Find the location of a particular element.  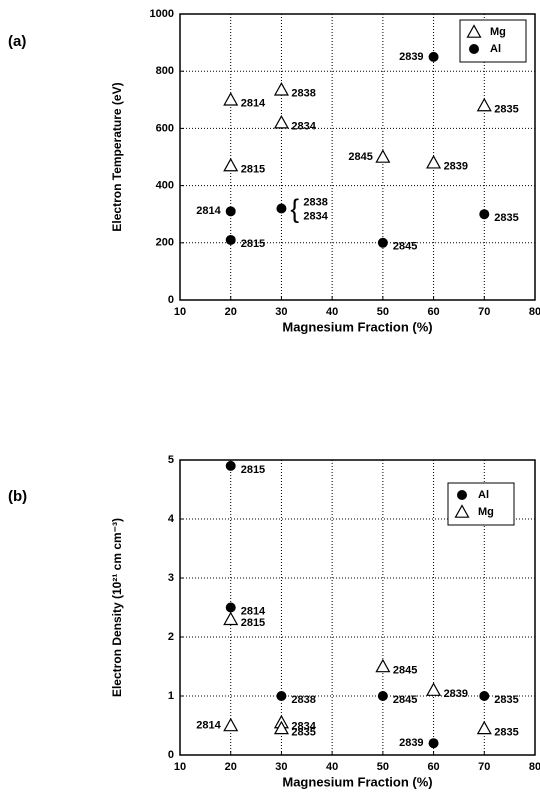

y-tick-label: 800 is located at coordinates (165, 71).